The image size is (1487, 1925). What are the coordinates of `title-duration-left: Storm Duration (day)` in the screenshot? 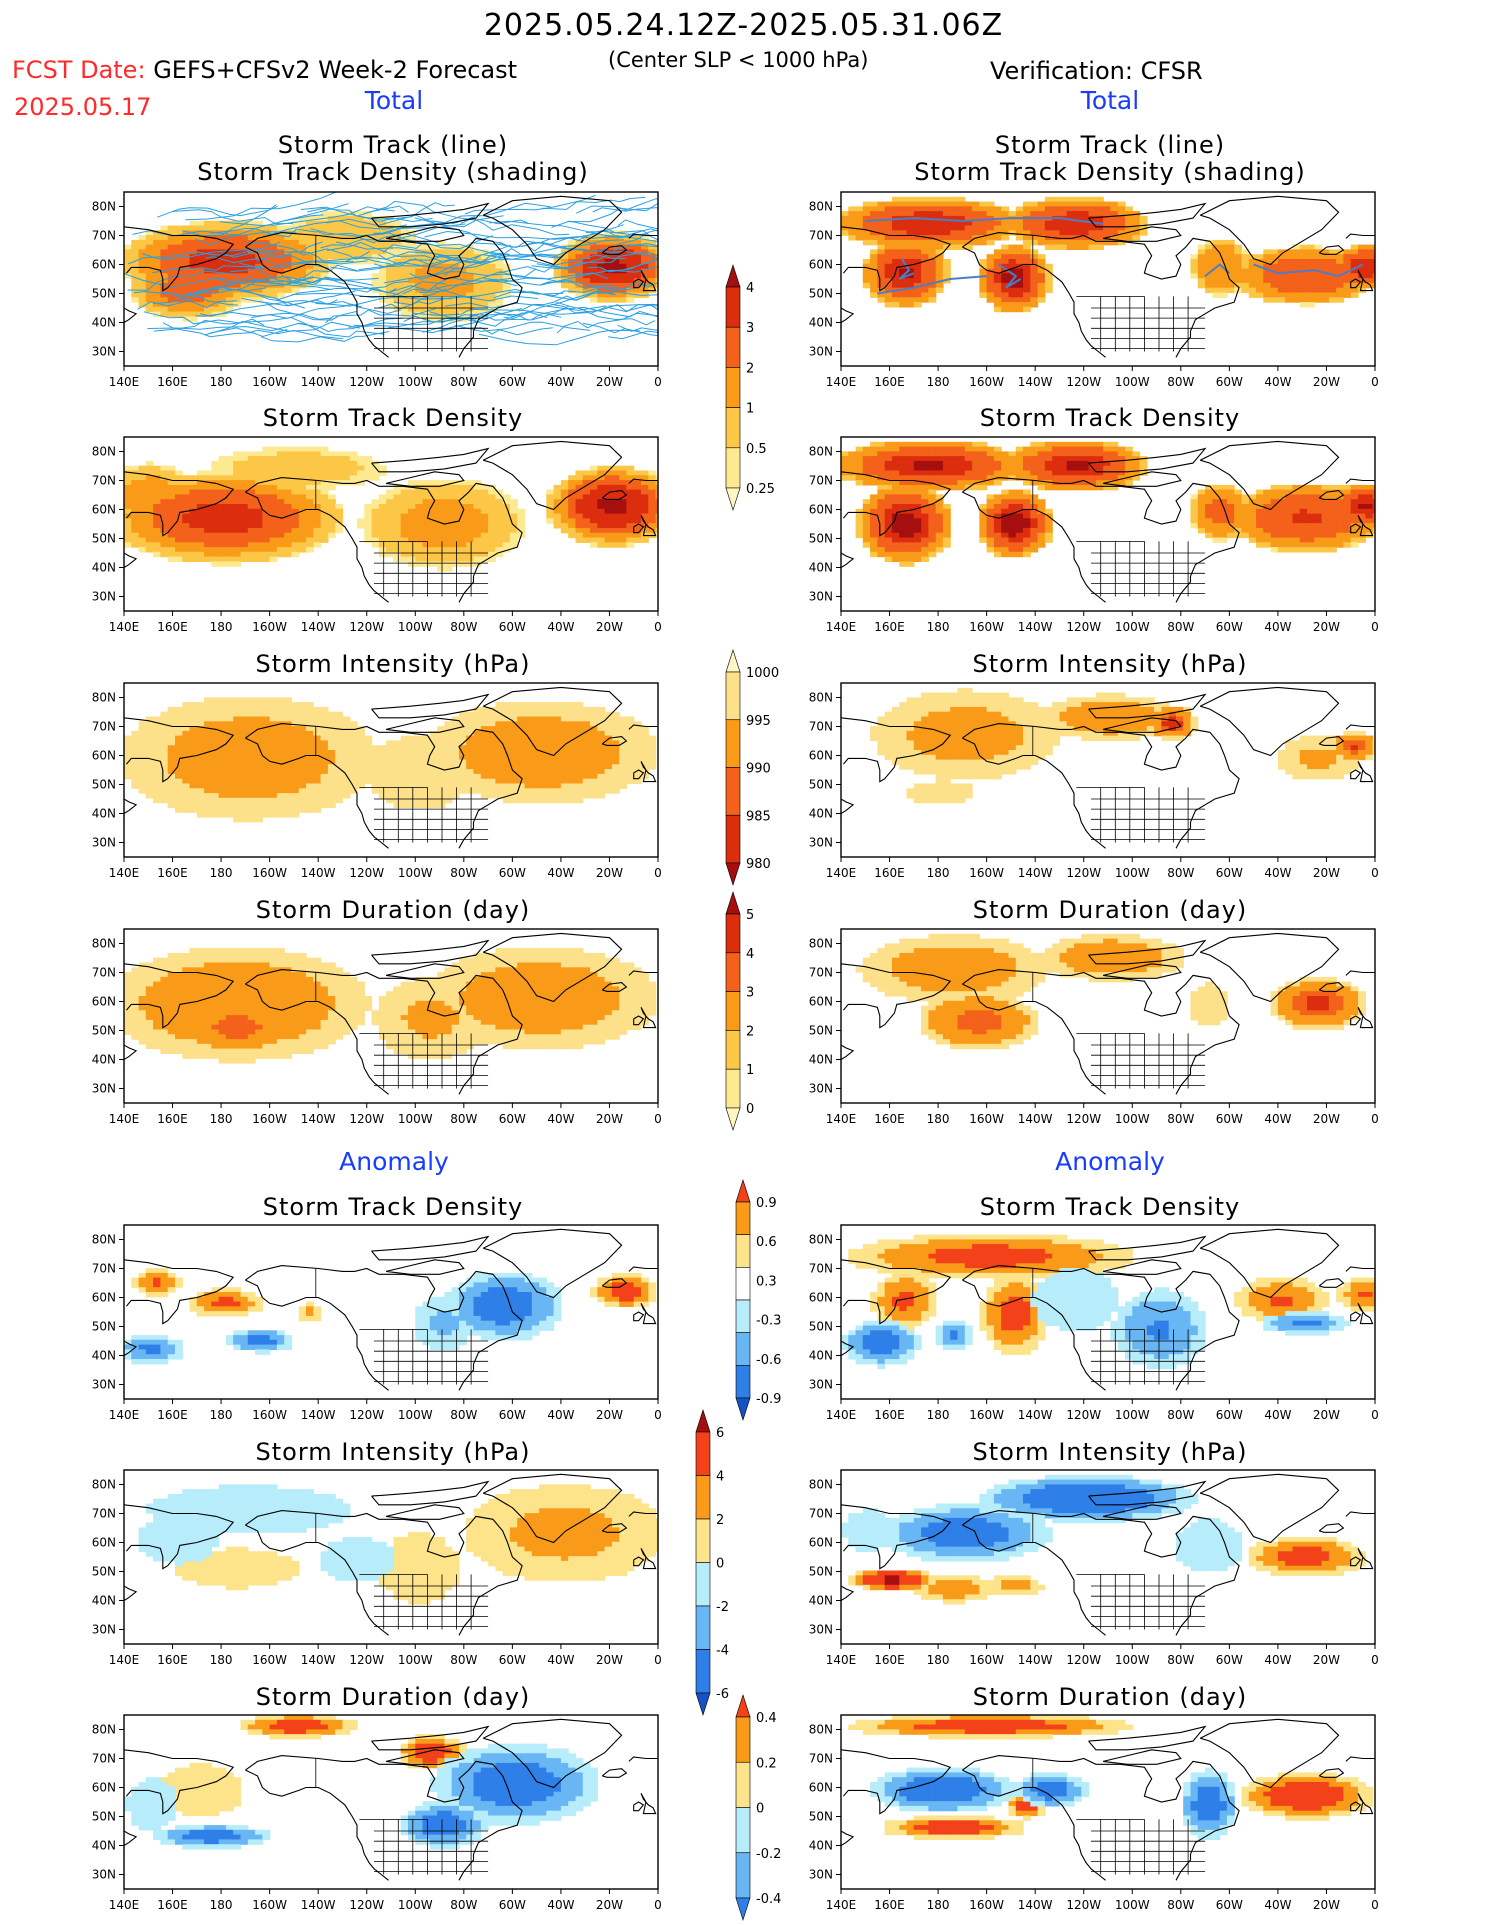 It's located at (393, 910).